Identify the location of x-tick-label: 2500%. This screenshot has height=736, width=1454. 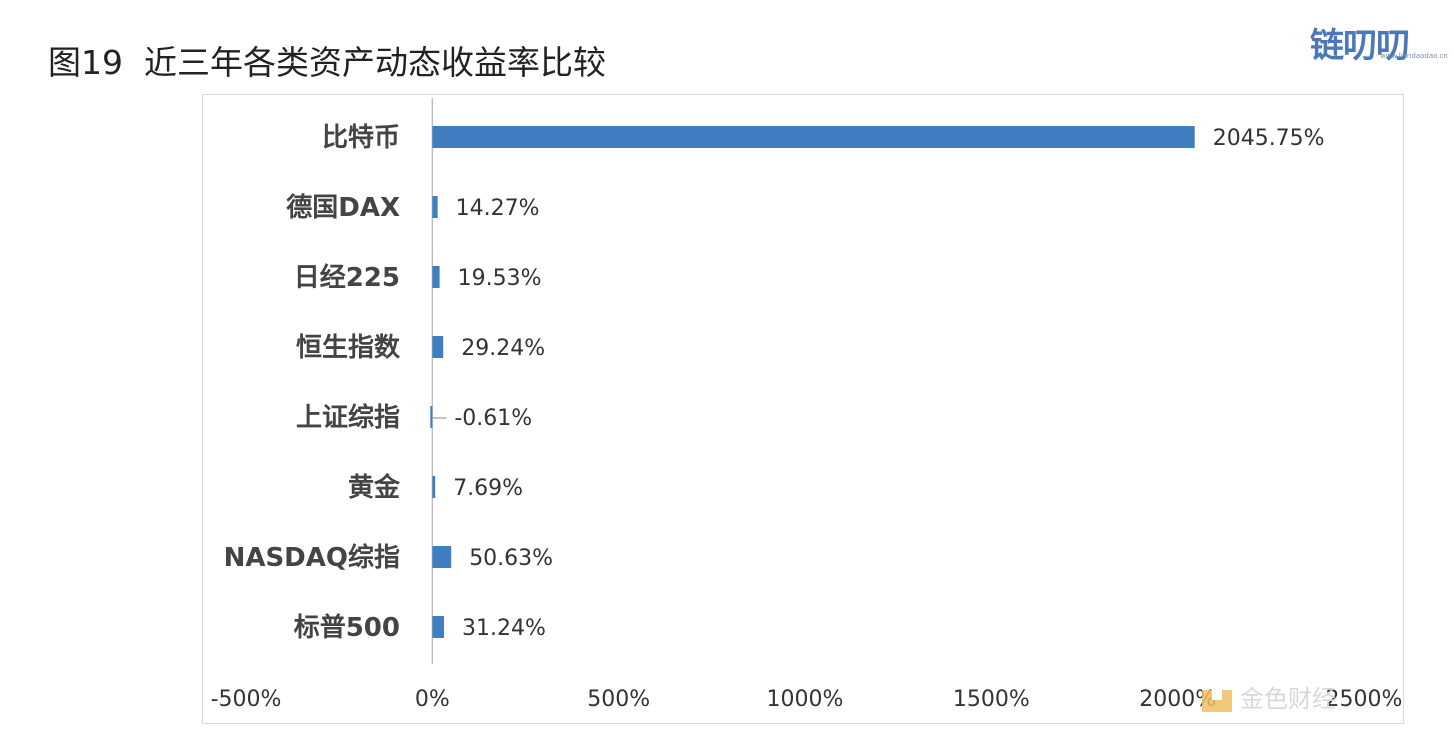
(1364, 699).